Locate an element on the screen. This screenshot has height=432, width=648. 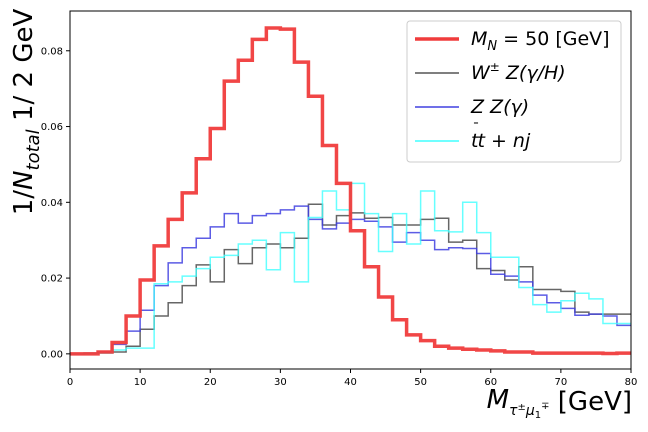
y-tick-label: 0.02 is located at coordinates (52, 279).